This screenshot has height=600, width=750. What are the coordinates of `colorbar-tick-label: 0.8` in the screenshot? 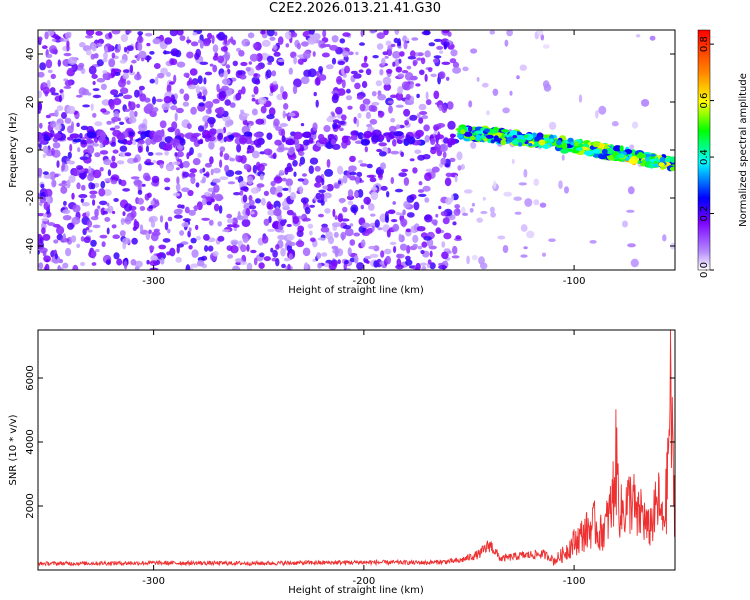 It's located at (704, 44).